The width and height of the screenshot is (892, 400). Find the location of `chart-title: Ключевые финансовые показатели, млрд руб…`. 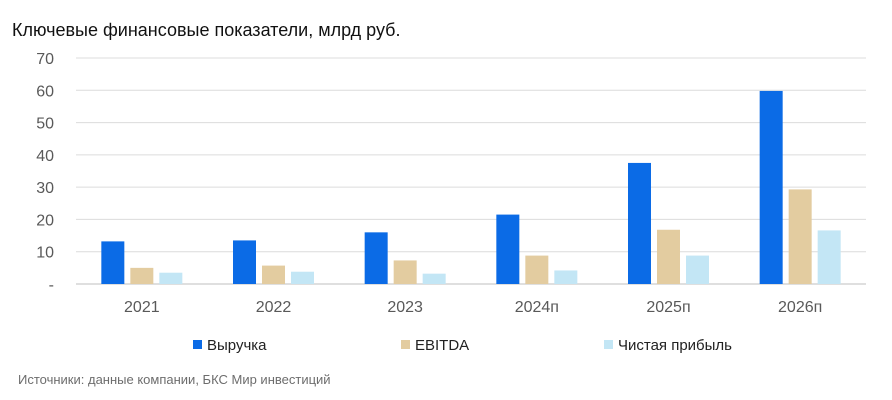

chart-title: Ключевые финансовые показатели, млрд руб… is located at coordinates (206, 30).